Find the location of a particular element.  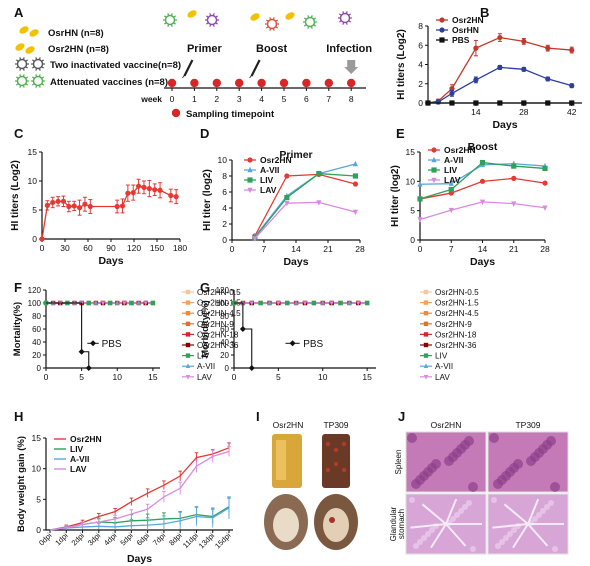

x-tick-label: 5 is located at coordinates (81, 377).